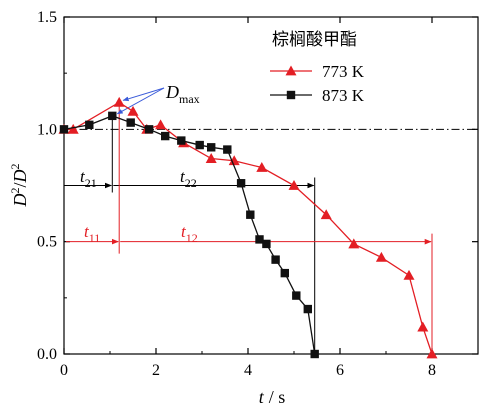 This screenshot has height=409, width=494. Describe the element at coordinates (272, 397) in the screenshot. I see `x-axis-label: t / s` at that location.